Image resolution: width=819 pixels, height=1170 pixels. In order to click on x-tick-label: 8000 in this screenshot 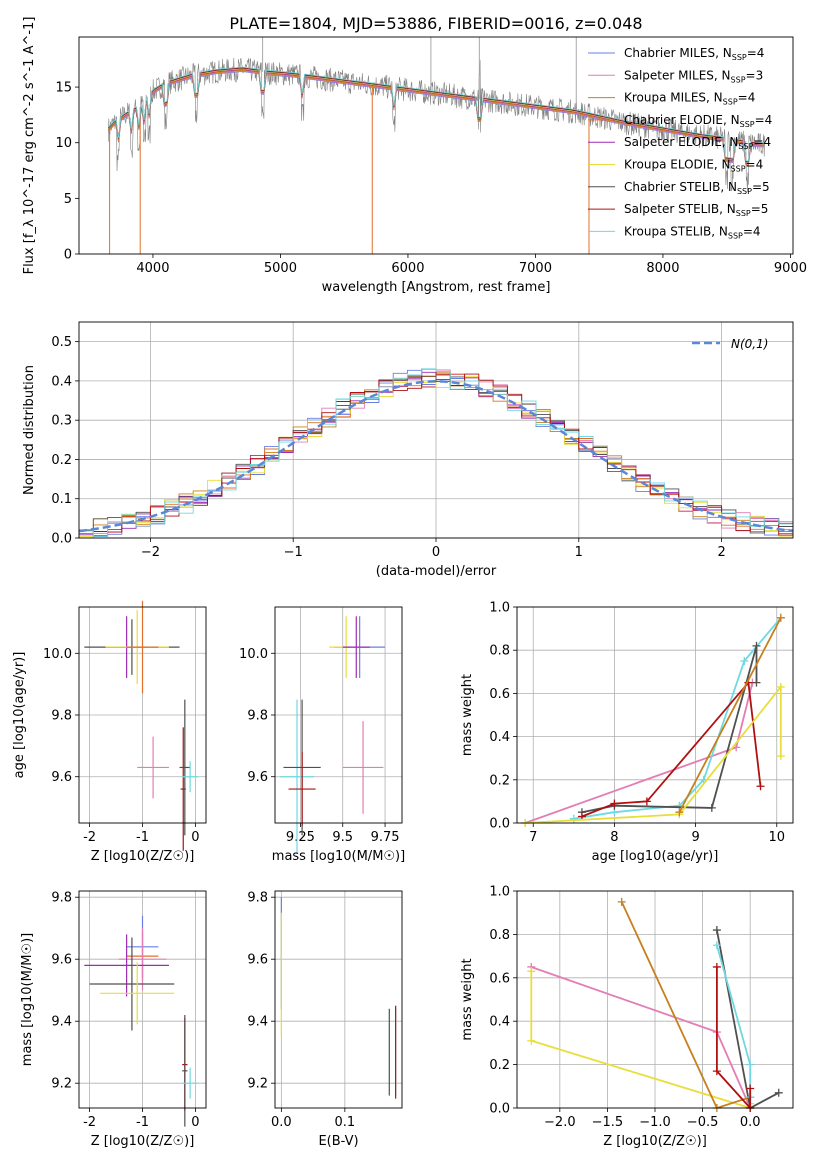, I will do `click(662, 268)`.